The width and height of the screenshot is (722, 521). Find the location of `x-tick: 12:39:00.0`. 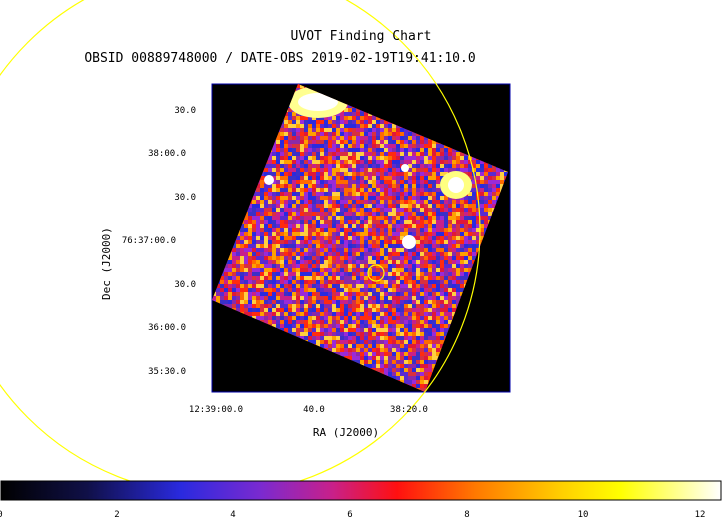

x-tick: 12:39:00.0 is located at coordinates (216, 410).